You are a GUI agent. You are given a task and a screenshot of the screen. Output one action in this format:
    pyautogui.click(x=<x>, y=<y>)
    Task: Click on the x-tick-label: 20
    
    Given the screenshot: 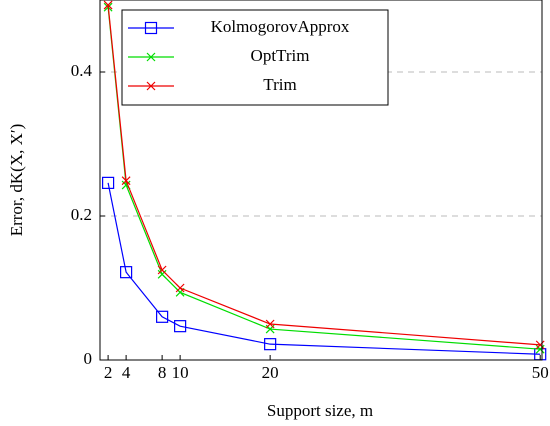 What is the action you would take?
    pyautogui.click(x=270, y=372)
    